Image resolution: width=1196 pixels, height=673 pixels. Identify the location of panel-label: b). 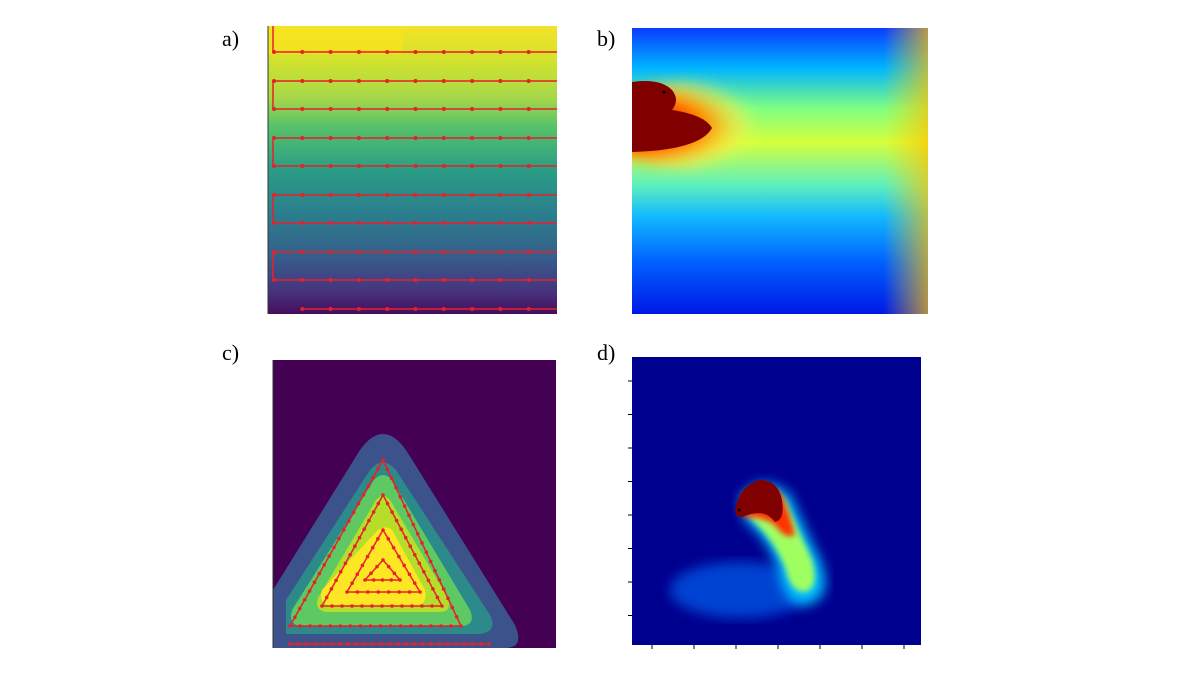
(606, 38).